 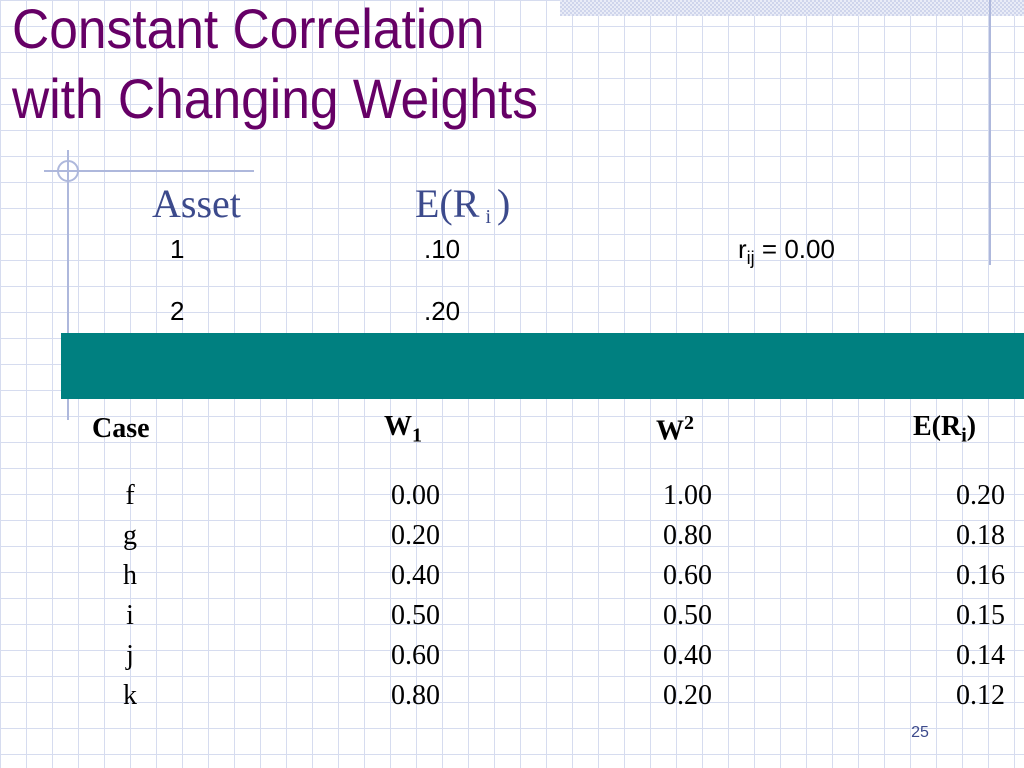 I want to click on case-column: f g h i j k, so click(x=130, y=596).